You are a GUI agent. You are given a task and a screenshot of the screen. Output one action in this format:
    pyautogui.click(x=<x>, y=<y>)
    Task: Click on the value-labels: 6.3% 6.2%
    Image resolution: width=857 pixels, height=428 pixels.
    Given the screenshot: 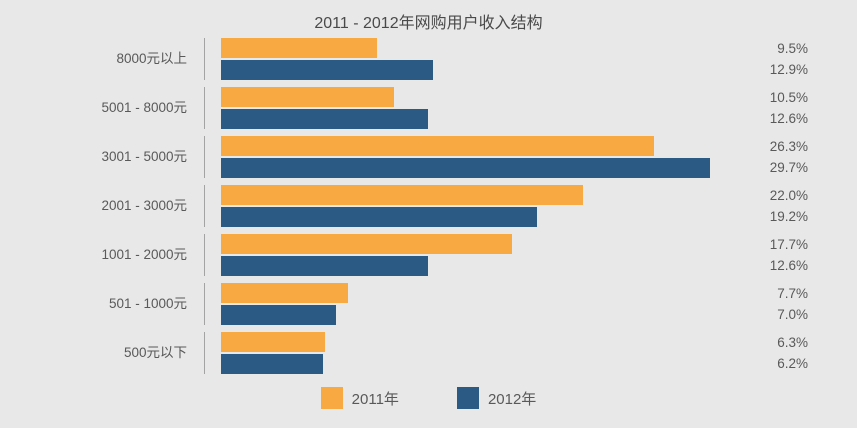 What is the action you would take?
    pyautogui.click(x=792, y=353)
    